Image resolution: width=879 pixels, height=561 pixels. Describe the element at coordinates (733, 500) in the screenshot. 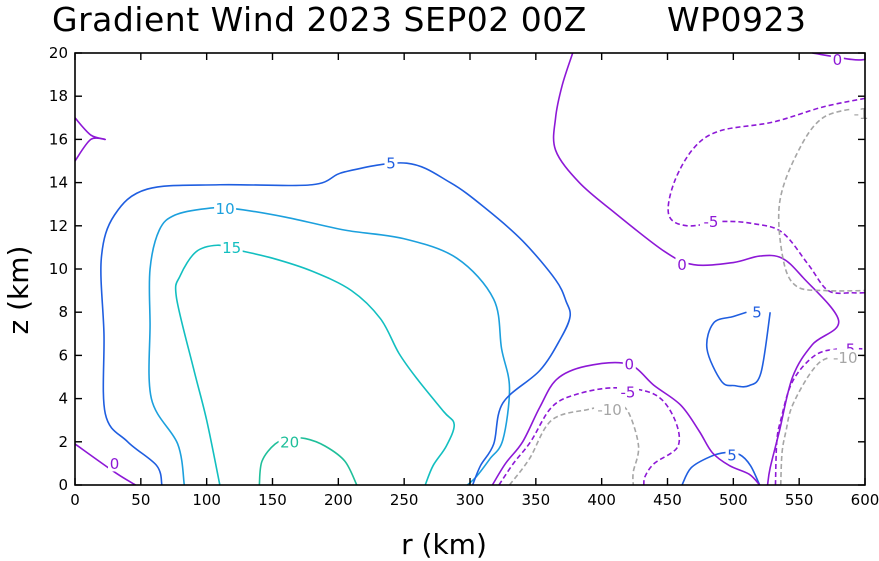

I see `x-tick-label: 500` at that location.